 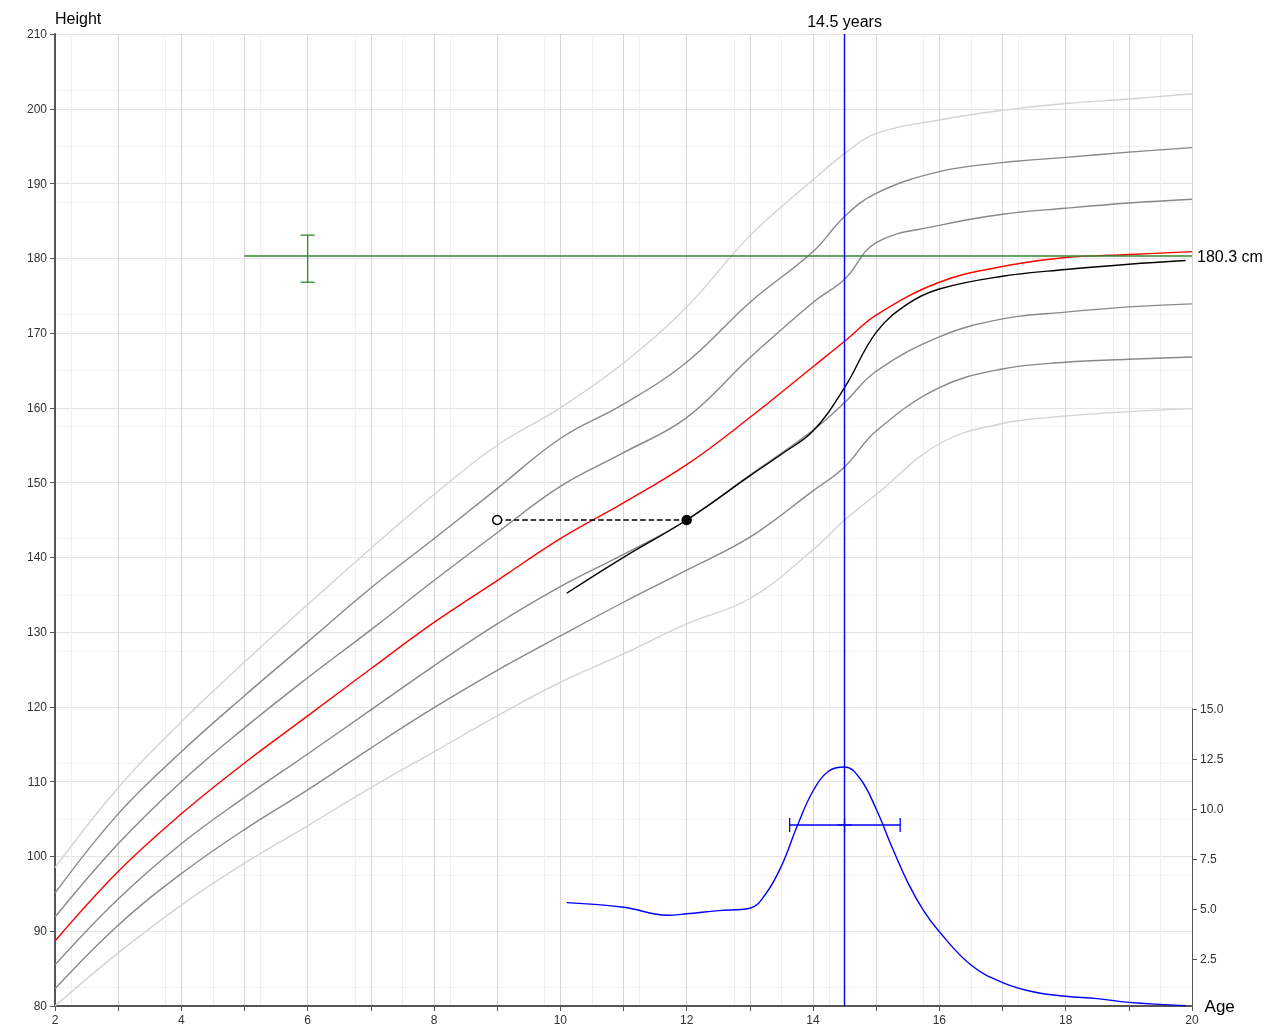 What do you see at coordinates (1192, 1020) in the screenshot?
I see `x-tick-label: 20` at bounding box center [1192, 1020].